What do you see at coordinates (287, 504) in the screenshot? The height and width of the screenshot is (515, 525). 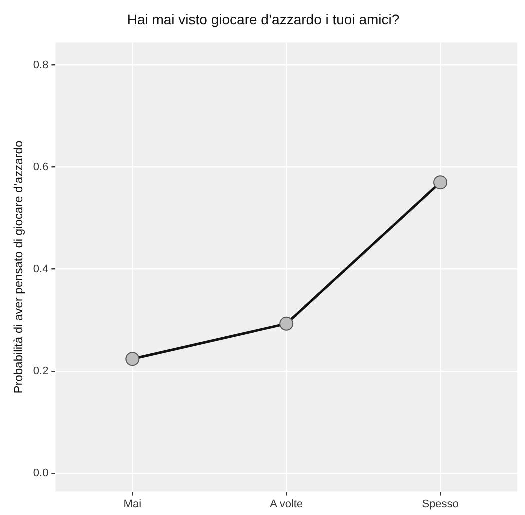 I see `x-tick-label: A volte` at bounding box center [287, 504].